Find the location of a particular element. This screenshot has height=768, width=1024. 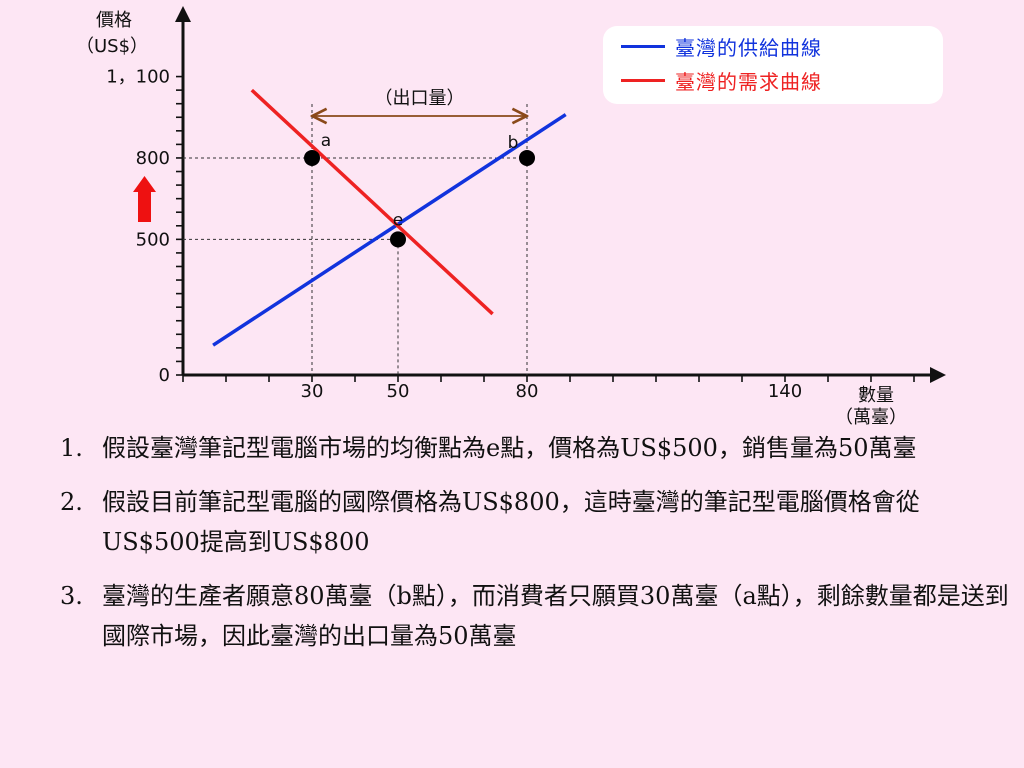

y-tick-label: 1，100 is located at coordinates (138, 77).